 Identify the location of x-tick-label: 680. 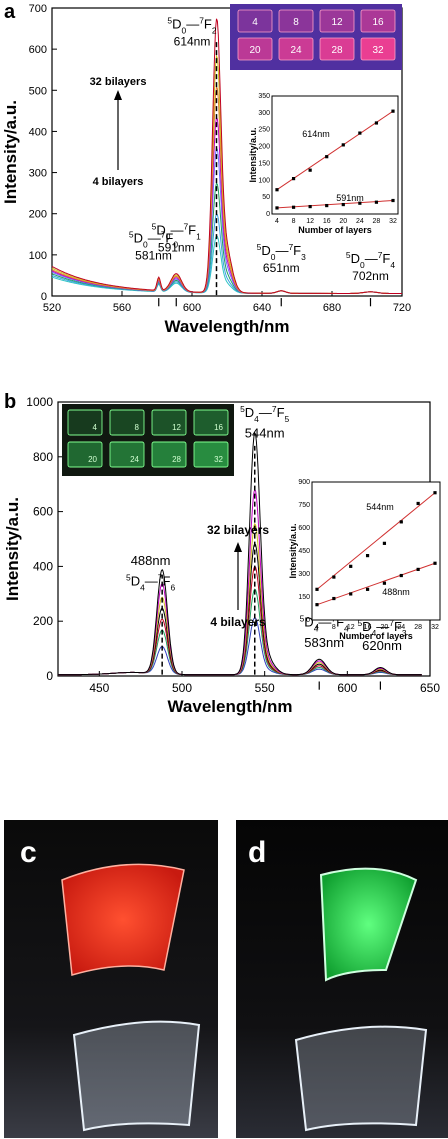
(332, 308).